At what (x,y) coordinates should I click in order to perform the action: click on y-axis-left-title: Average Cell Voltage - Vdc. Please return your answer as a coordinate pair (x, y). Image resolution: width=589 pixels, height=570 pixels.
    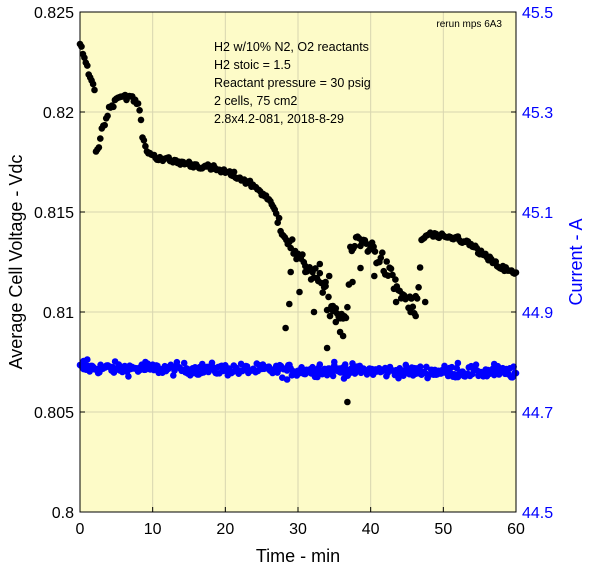
    Looking at the image, I should click on (16, 262).